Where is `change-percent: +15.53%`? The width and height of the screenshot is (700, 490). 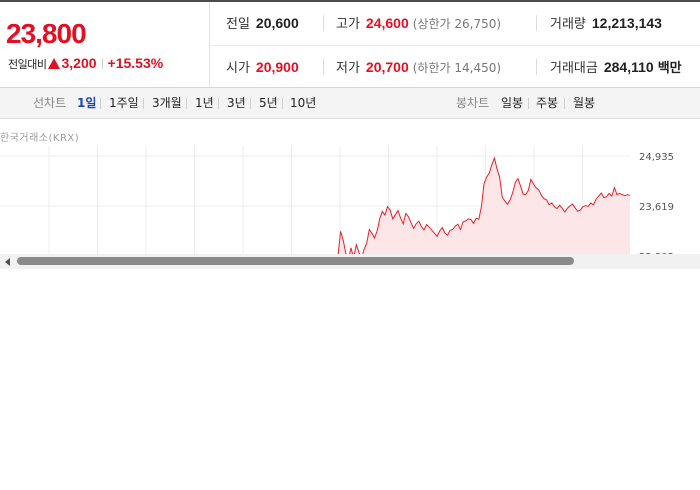
change-percent: +15.53% is located at coordinates (135, 63).